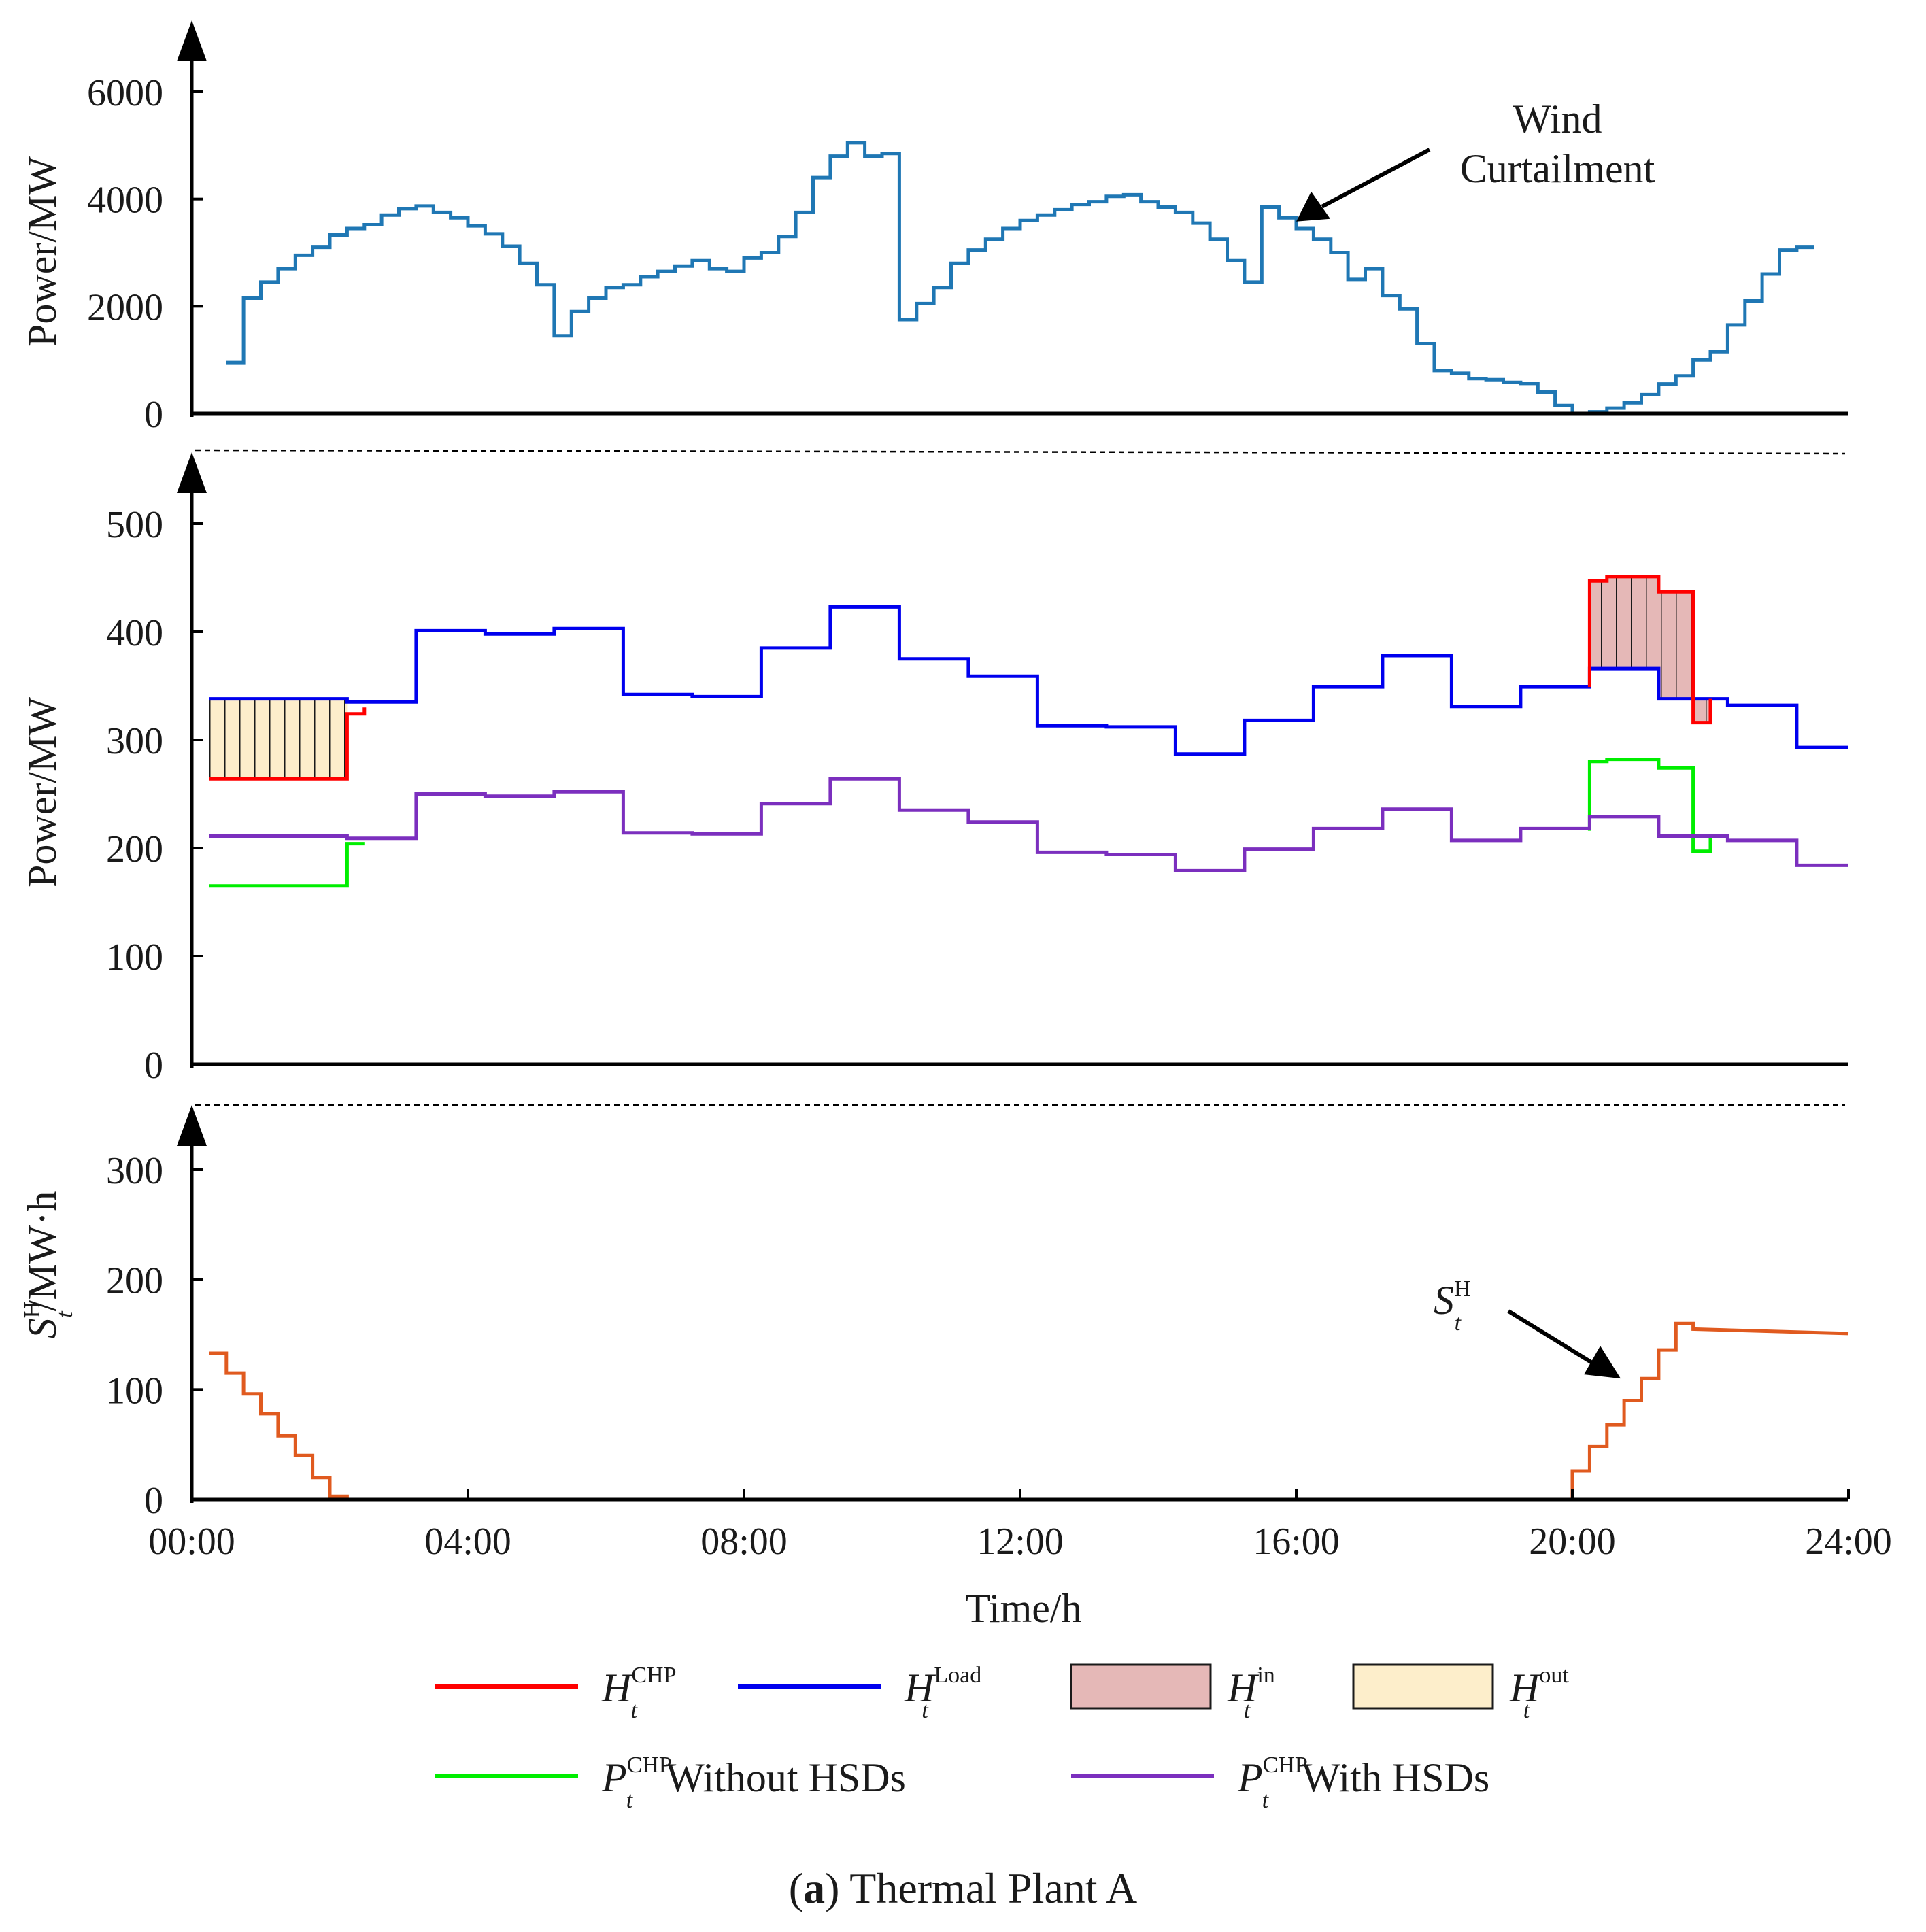 The image size is (1926, 1932). Describe the element at coordinates (981, 1888) in the screenshot. I see `caption-text: ) Thermal Plant A` at that location.